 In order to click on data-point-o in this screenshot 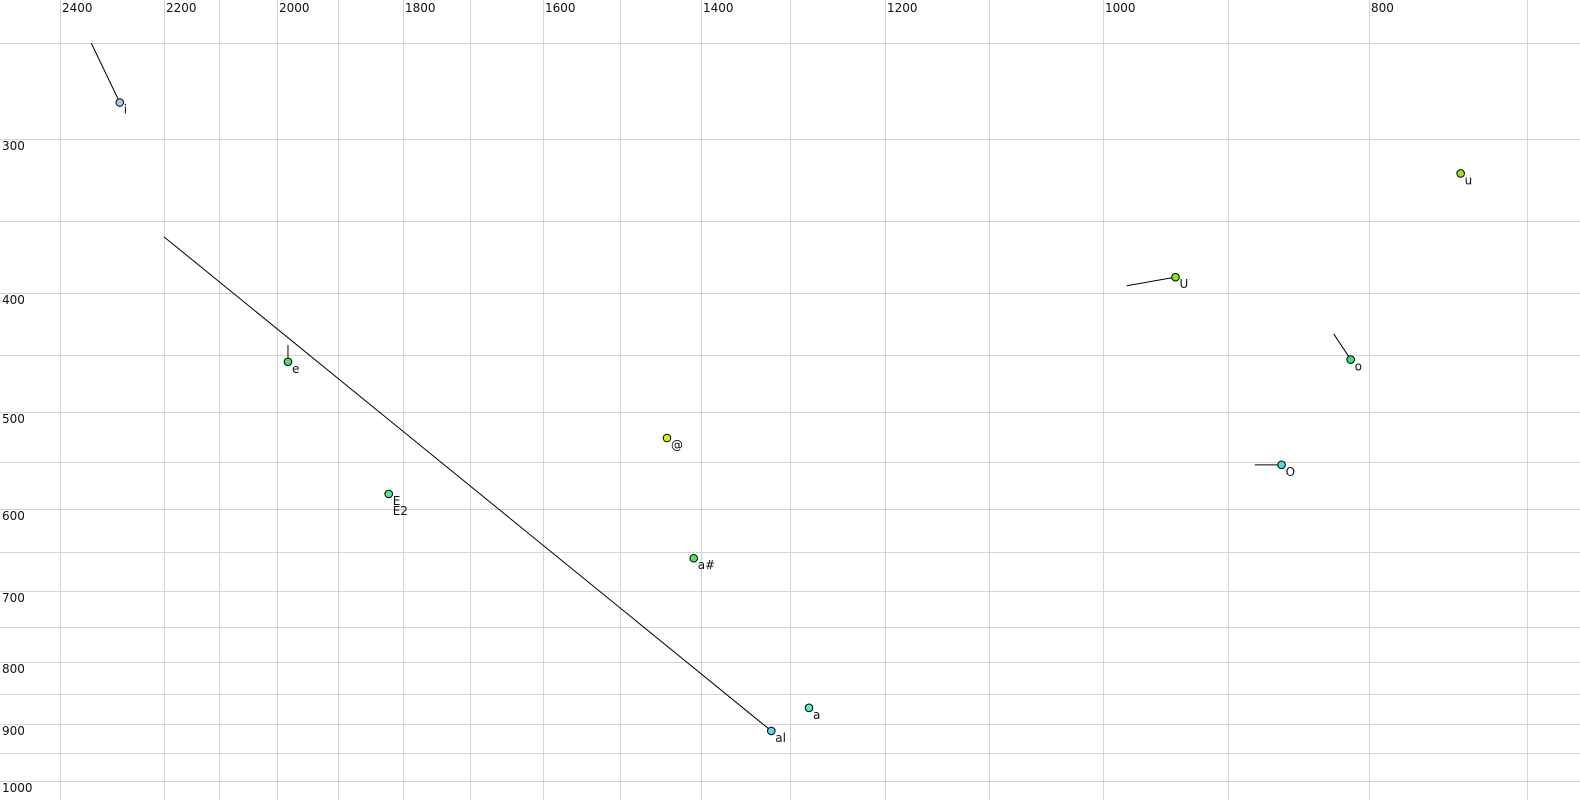, I will do `click(1350, 359)`.